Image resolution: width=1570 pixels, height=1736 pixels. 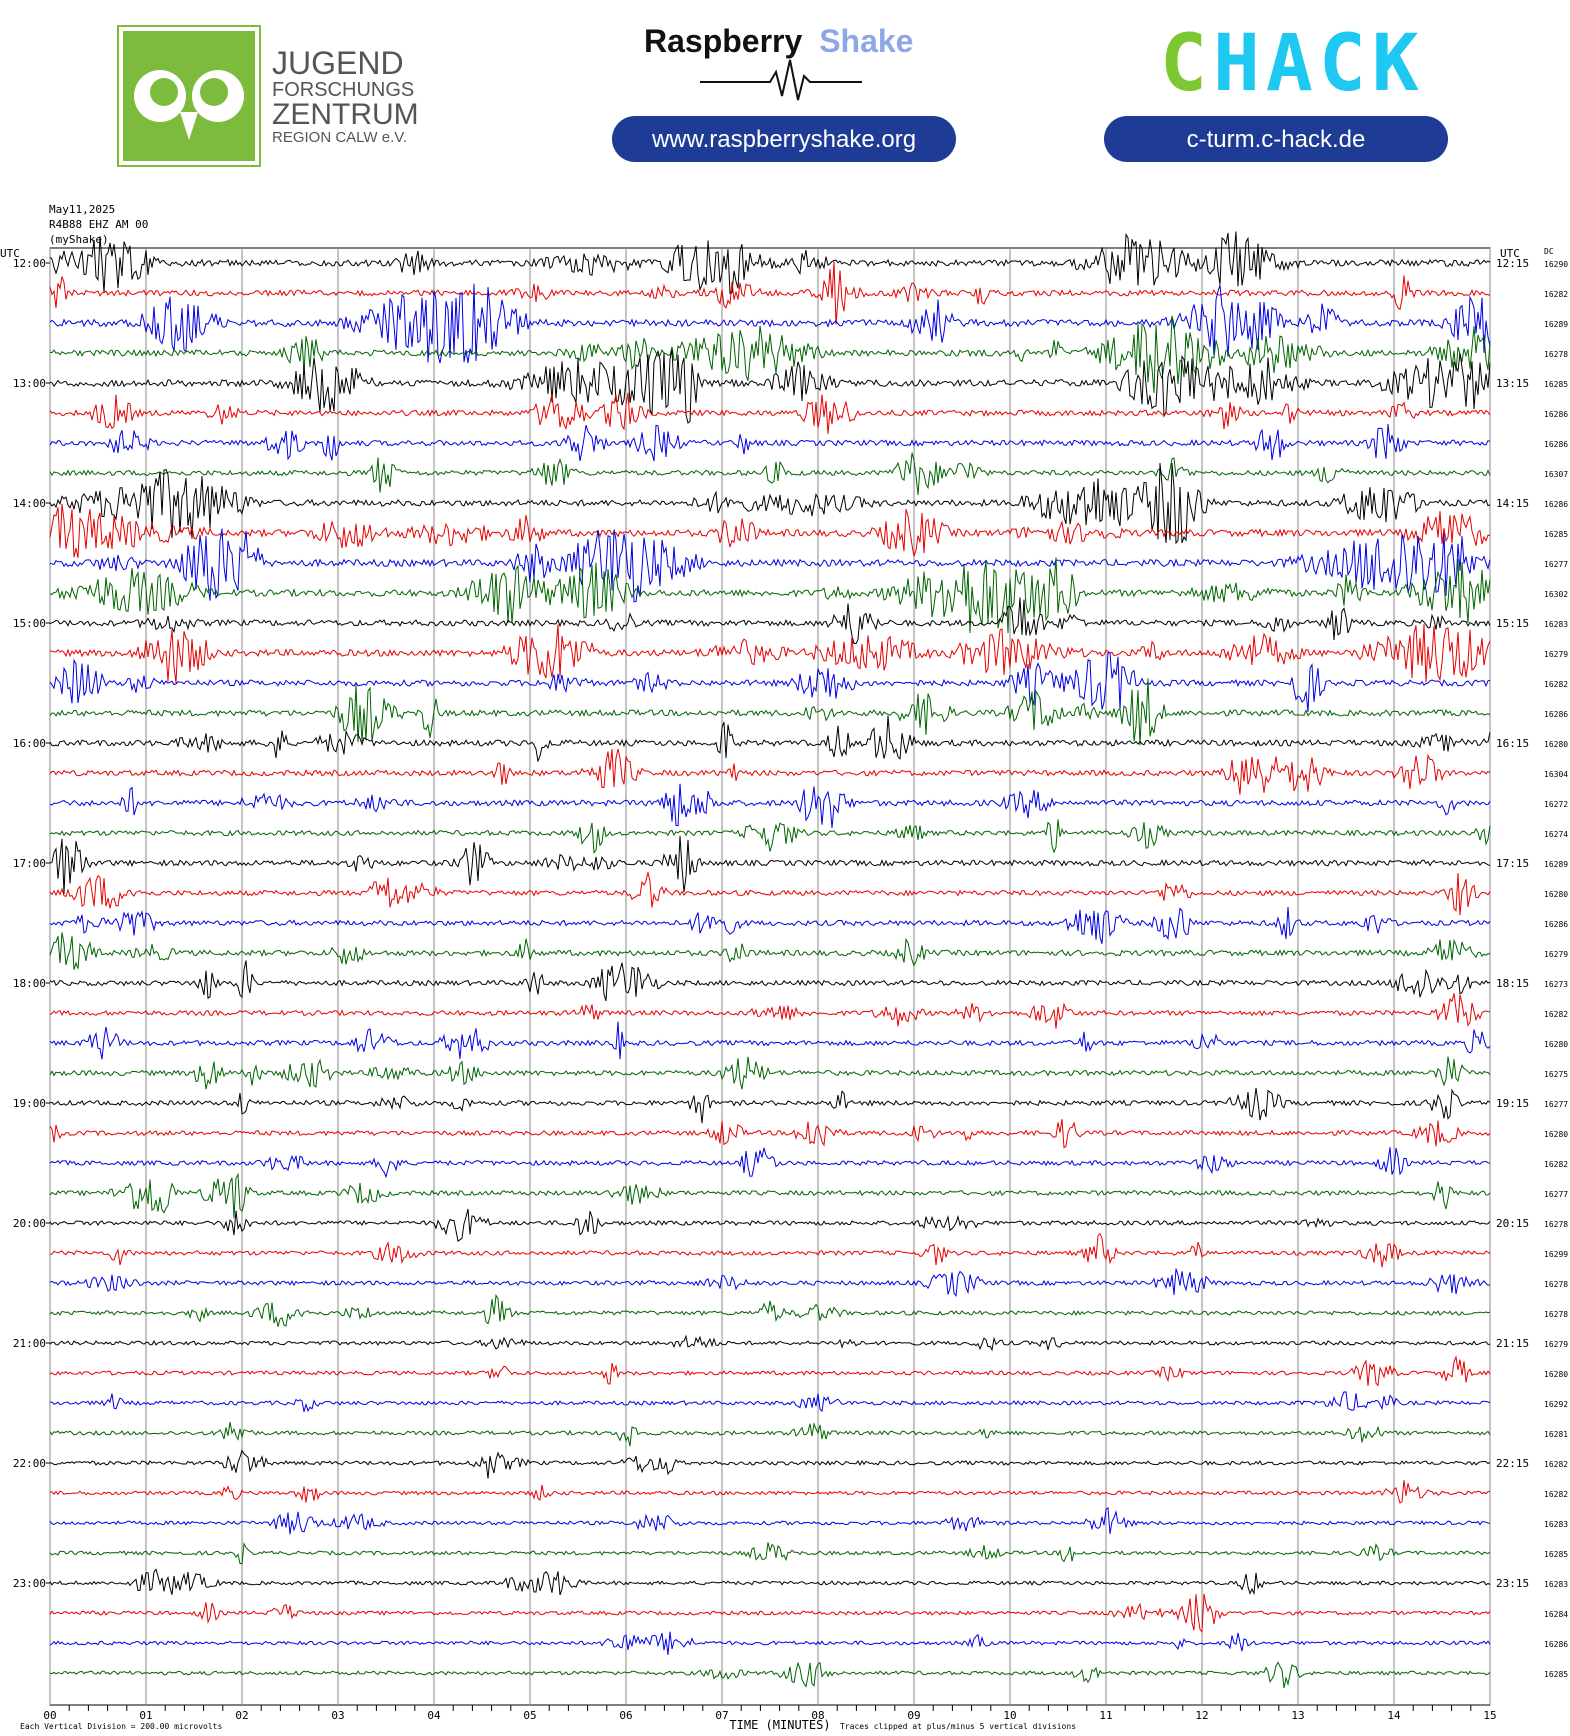 I want to click on dc-value-label: 16272, so click(x=1556, y=804).